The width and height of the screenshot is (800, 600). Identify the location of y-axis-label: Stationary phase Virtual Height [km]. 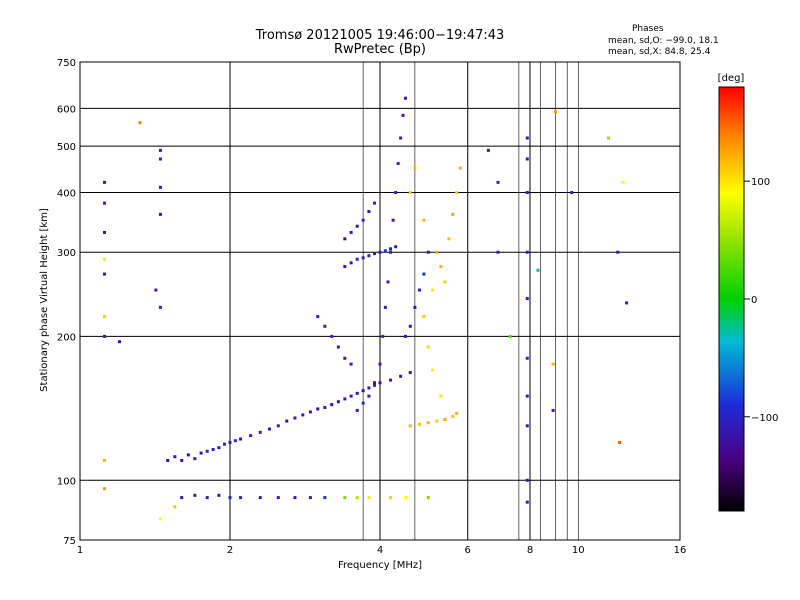
(44, 300).